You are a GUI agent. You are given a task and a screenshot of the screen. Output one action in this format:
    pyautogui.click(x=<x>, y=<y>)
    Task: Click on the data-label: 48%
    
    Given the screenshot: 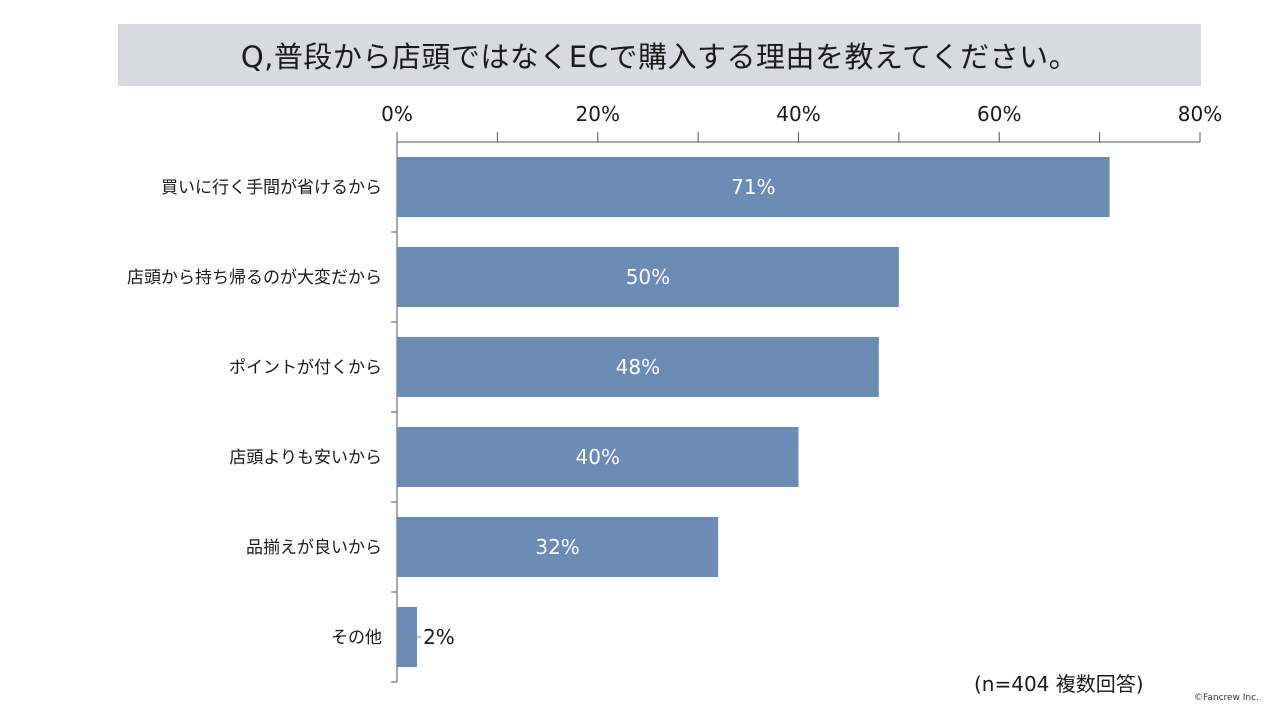 What is the action you would take?
    pyautogui.click(x=638, y=367)
    